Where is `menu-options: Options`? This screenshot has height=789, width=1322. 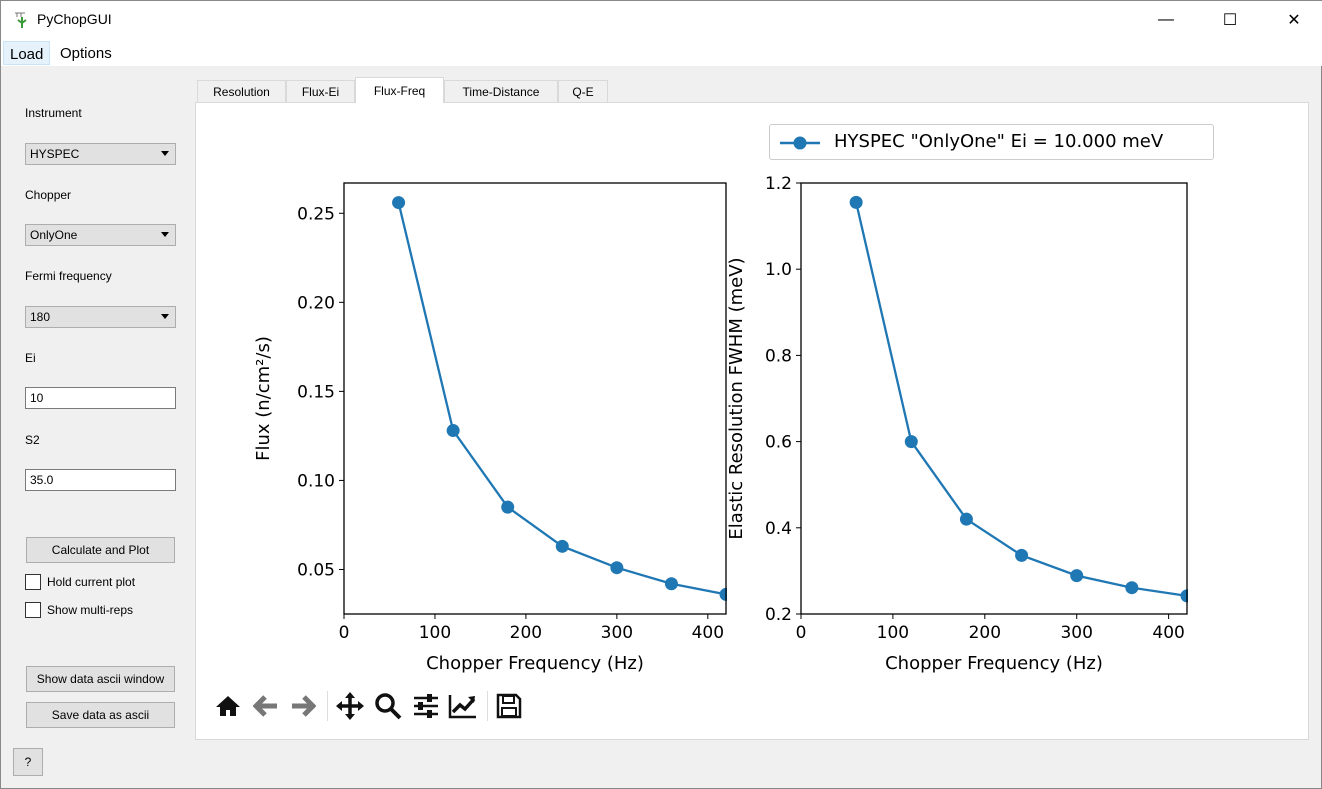 menu-options: Options is located at coordinates (86, 53).